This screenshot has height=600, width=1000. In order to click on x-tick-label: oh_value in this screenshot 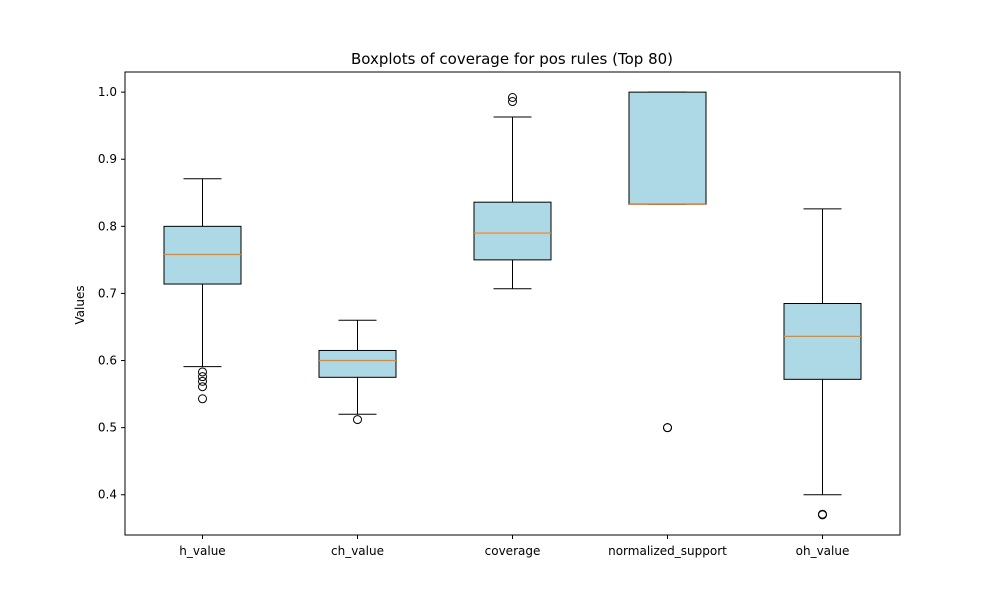, I will do `click(823, 551)`.